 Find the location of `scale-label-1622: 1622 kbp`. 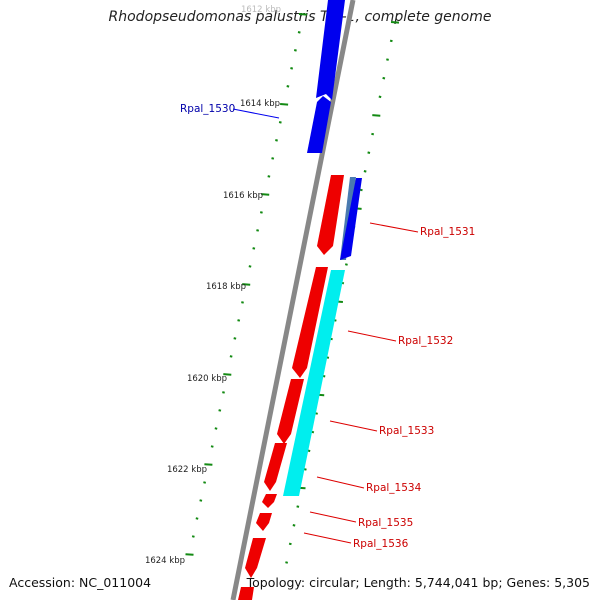

scale-label-1622: 1622 kbp is located at coordinates (187, 470).